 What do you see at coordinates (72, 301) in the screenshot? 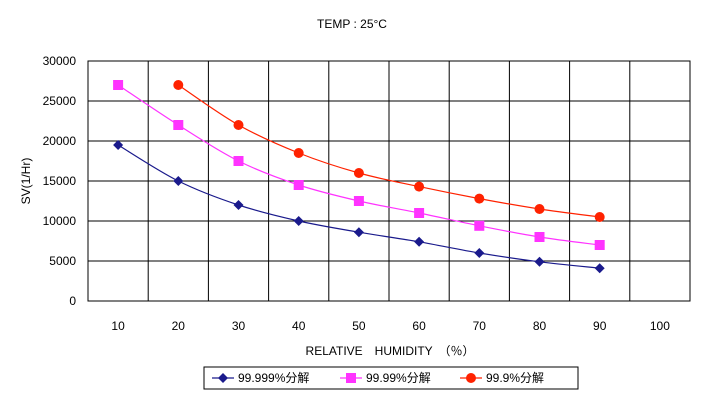
I see `y-tick-label: 0` at bounding box center [72, 301].